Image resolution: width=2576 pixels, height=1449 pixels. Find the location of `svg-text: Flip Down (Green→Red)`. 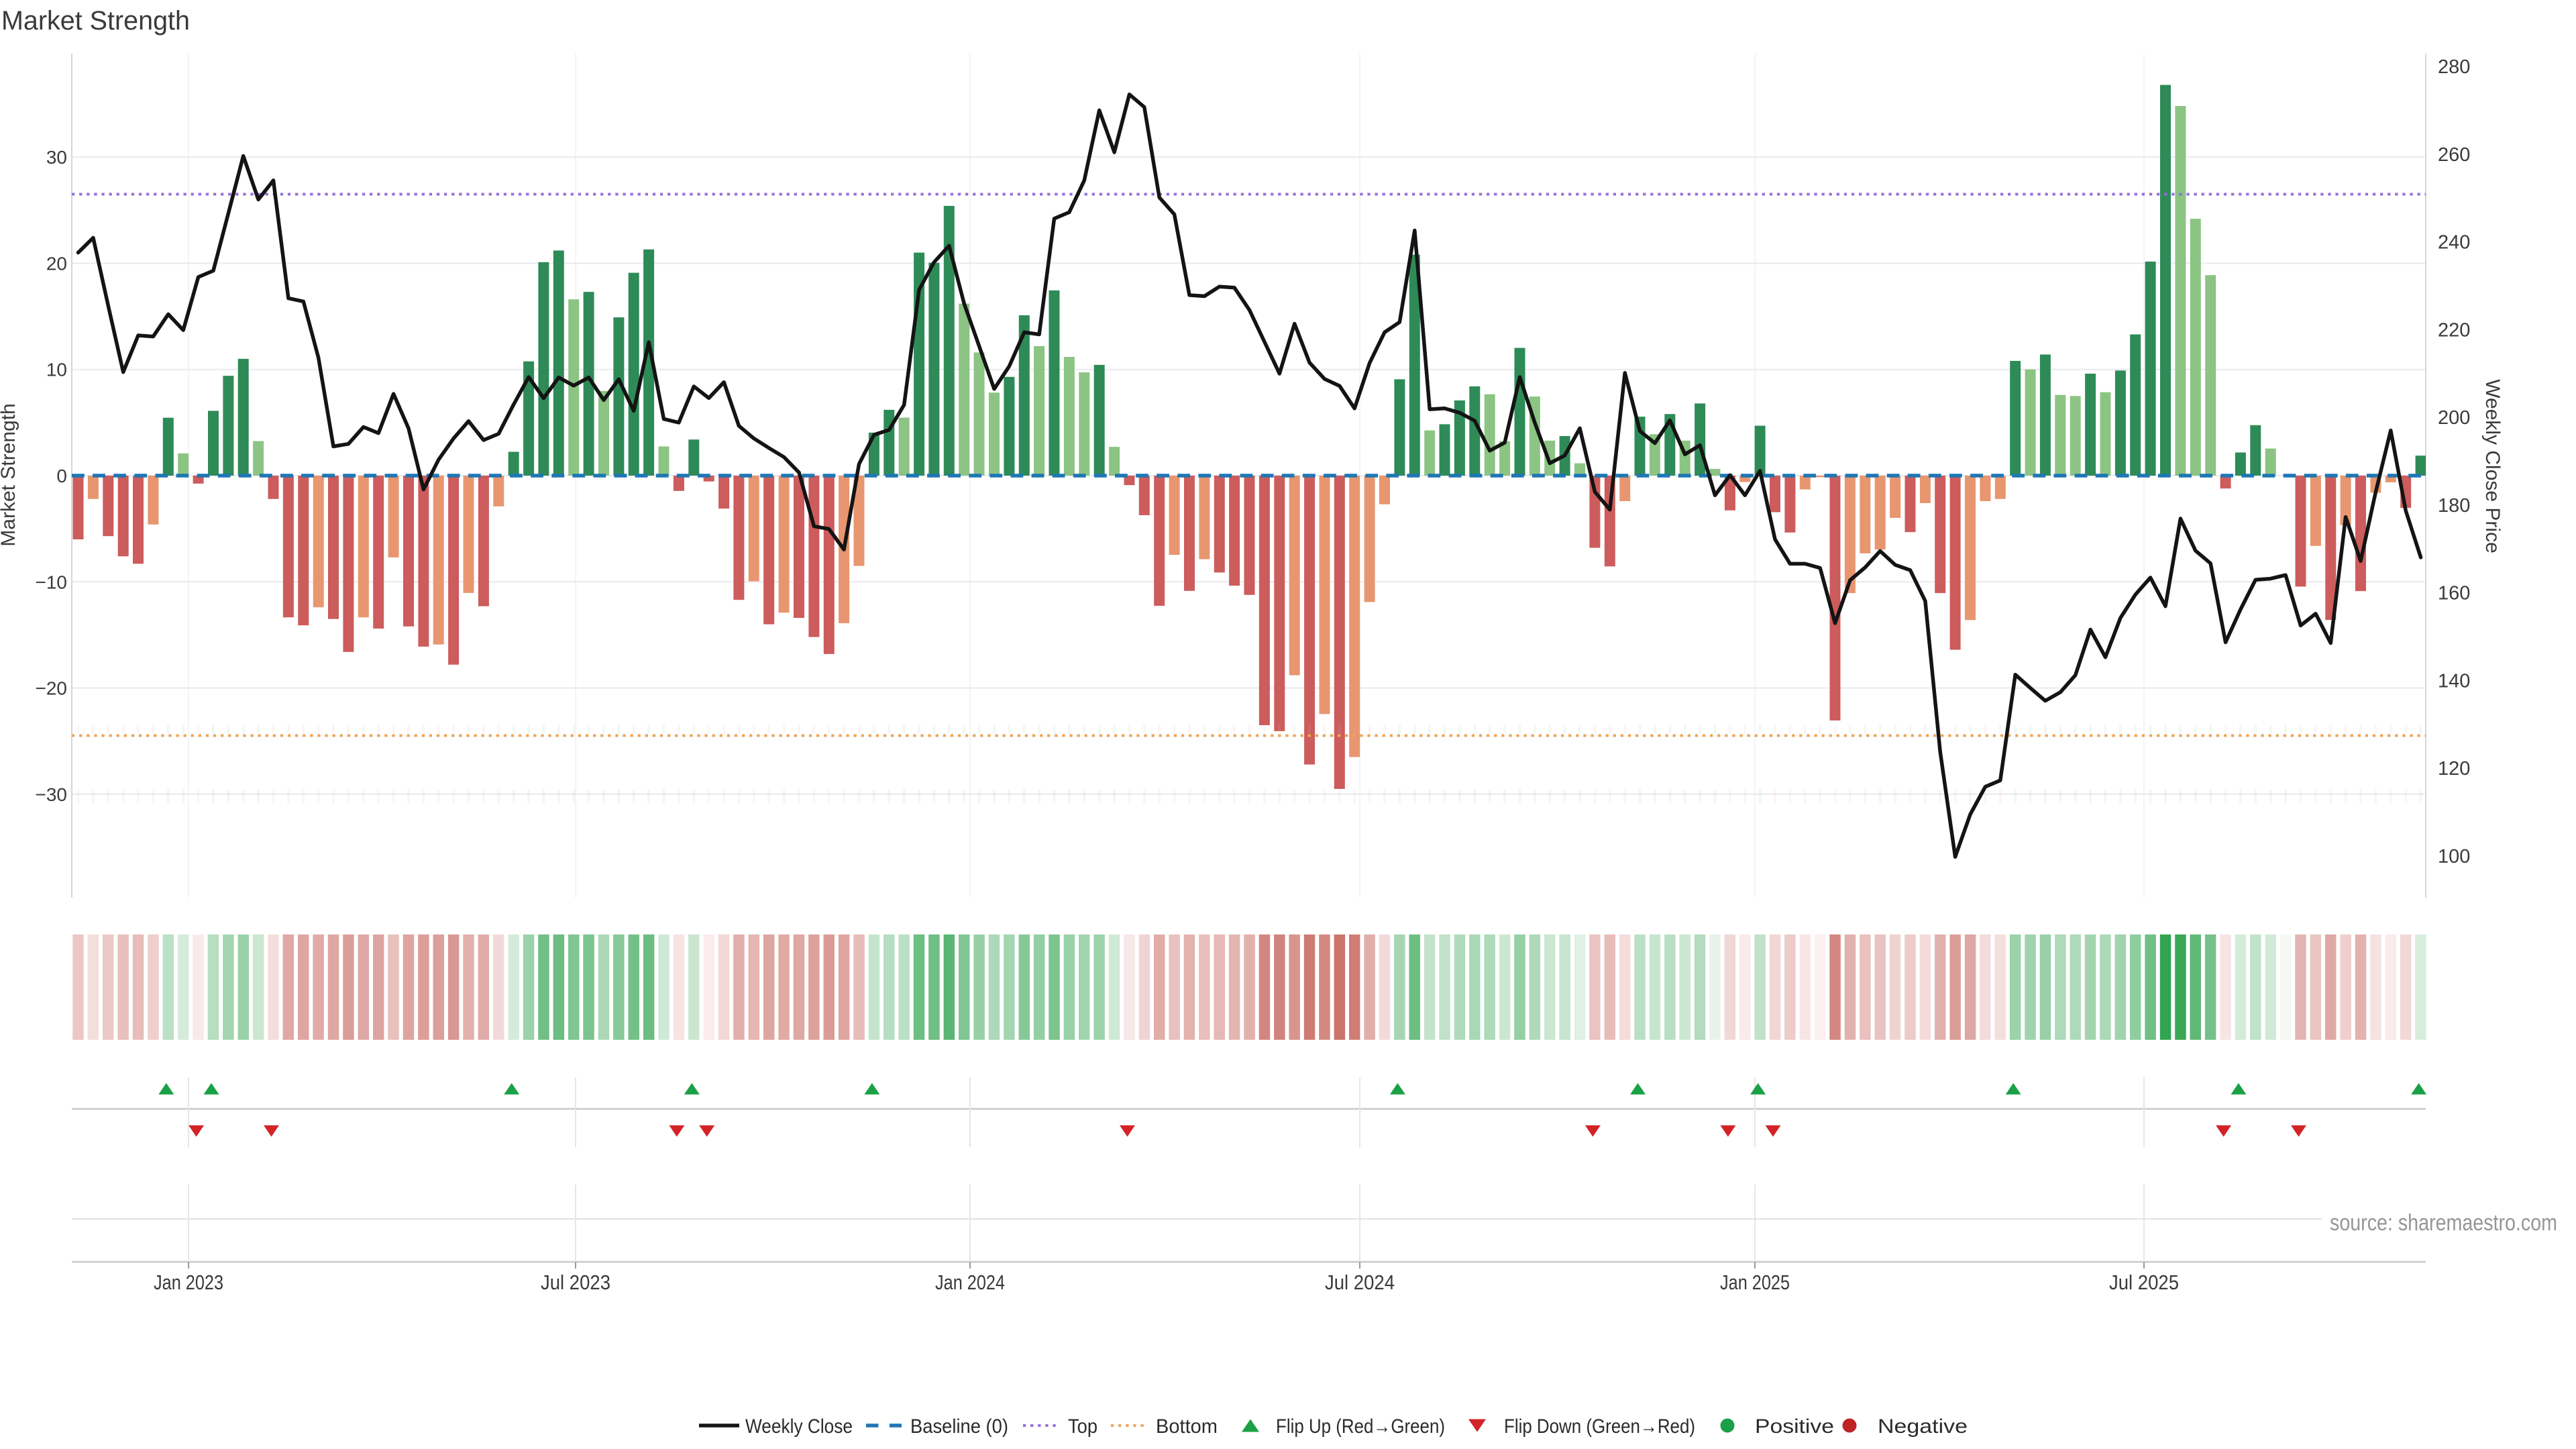

svg-text: Flip Down (Green→Red) is located at coordinates (1599, 1426).